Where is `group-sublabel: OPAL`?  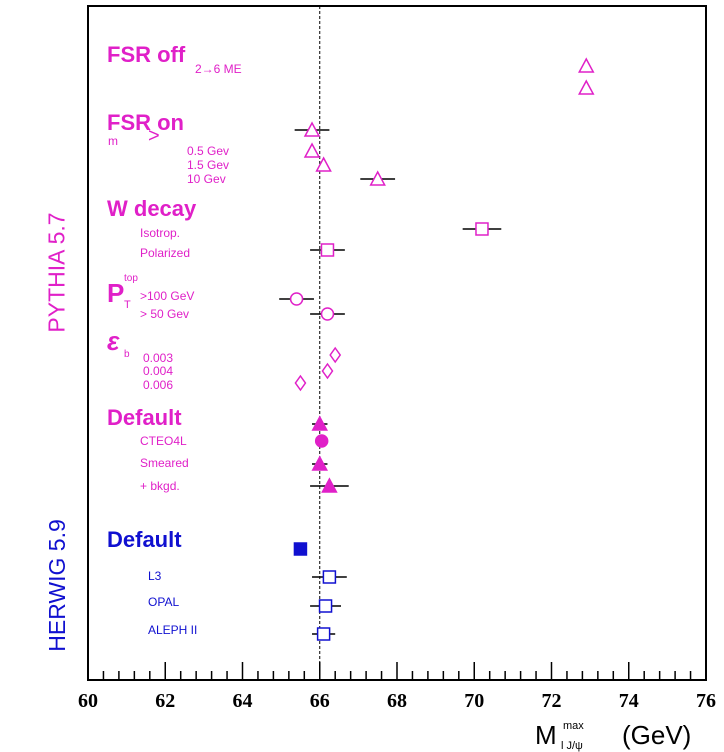
group-sublabel: OPAL is located at coordinates (163, 602).